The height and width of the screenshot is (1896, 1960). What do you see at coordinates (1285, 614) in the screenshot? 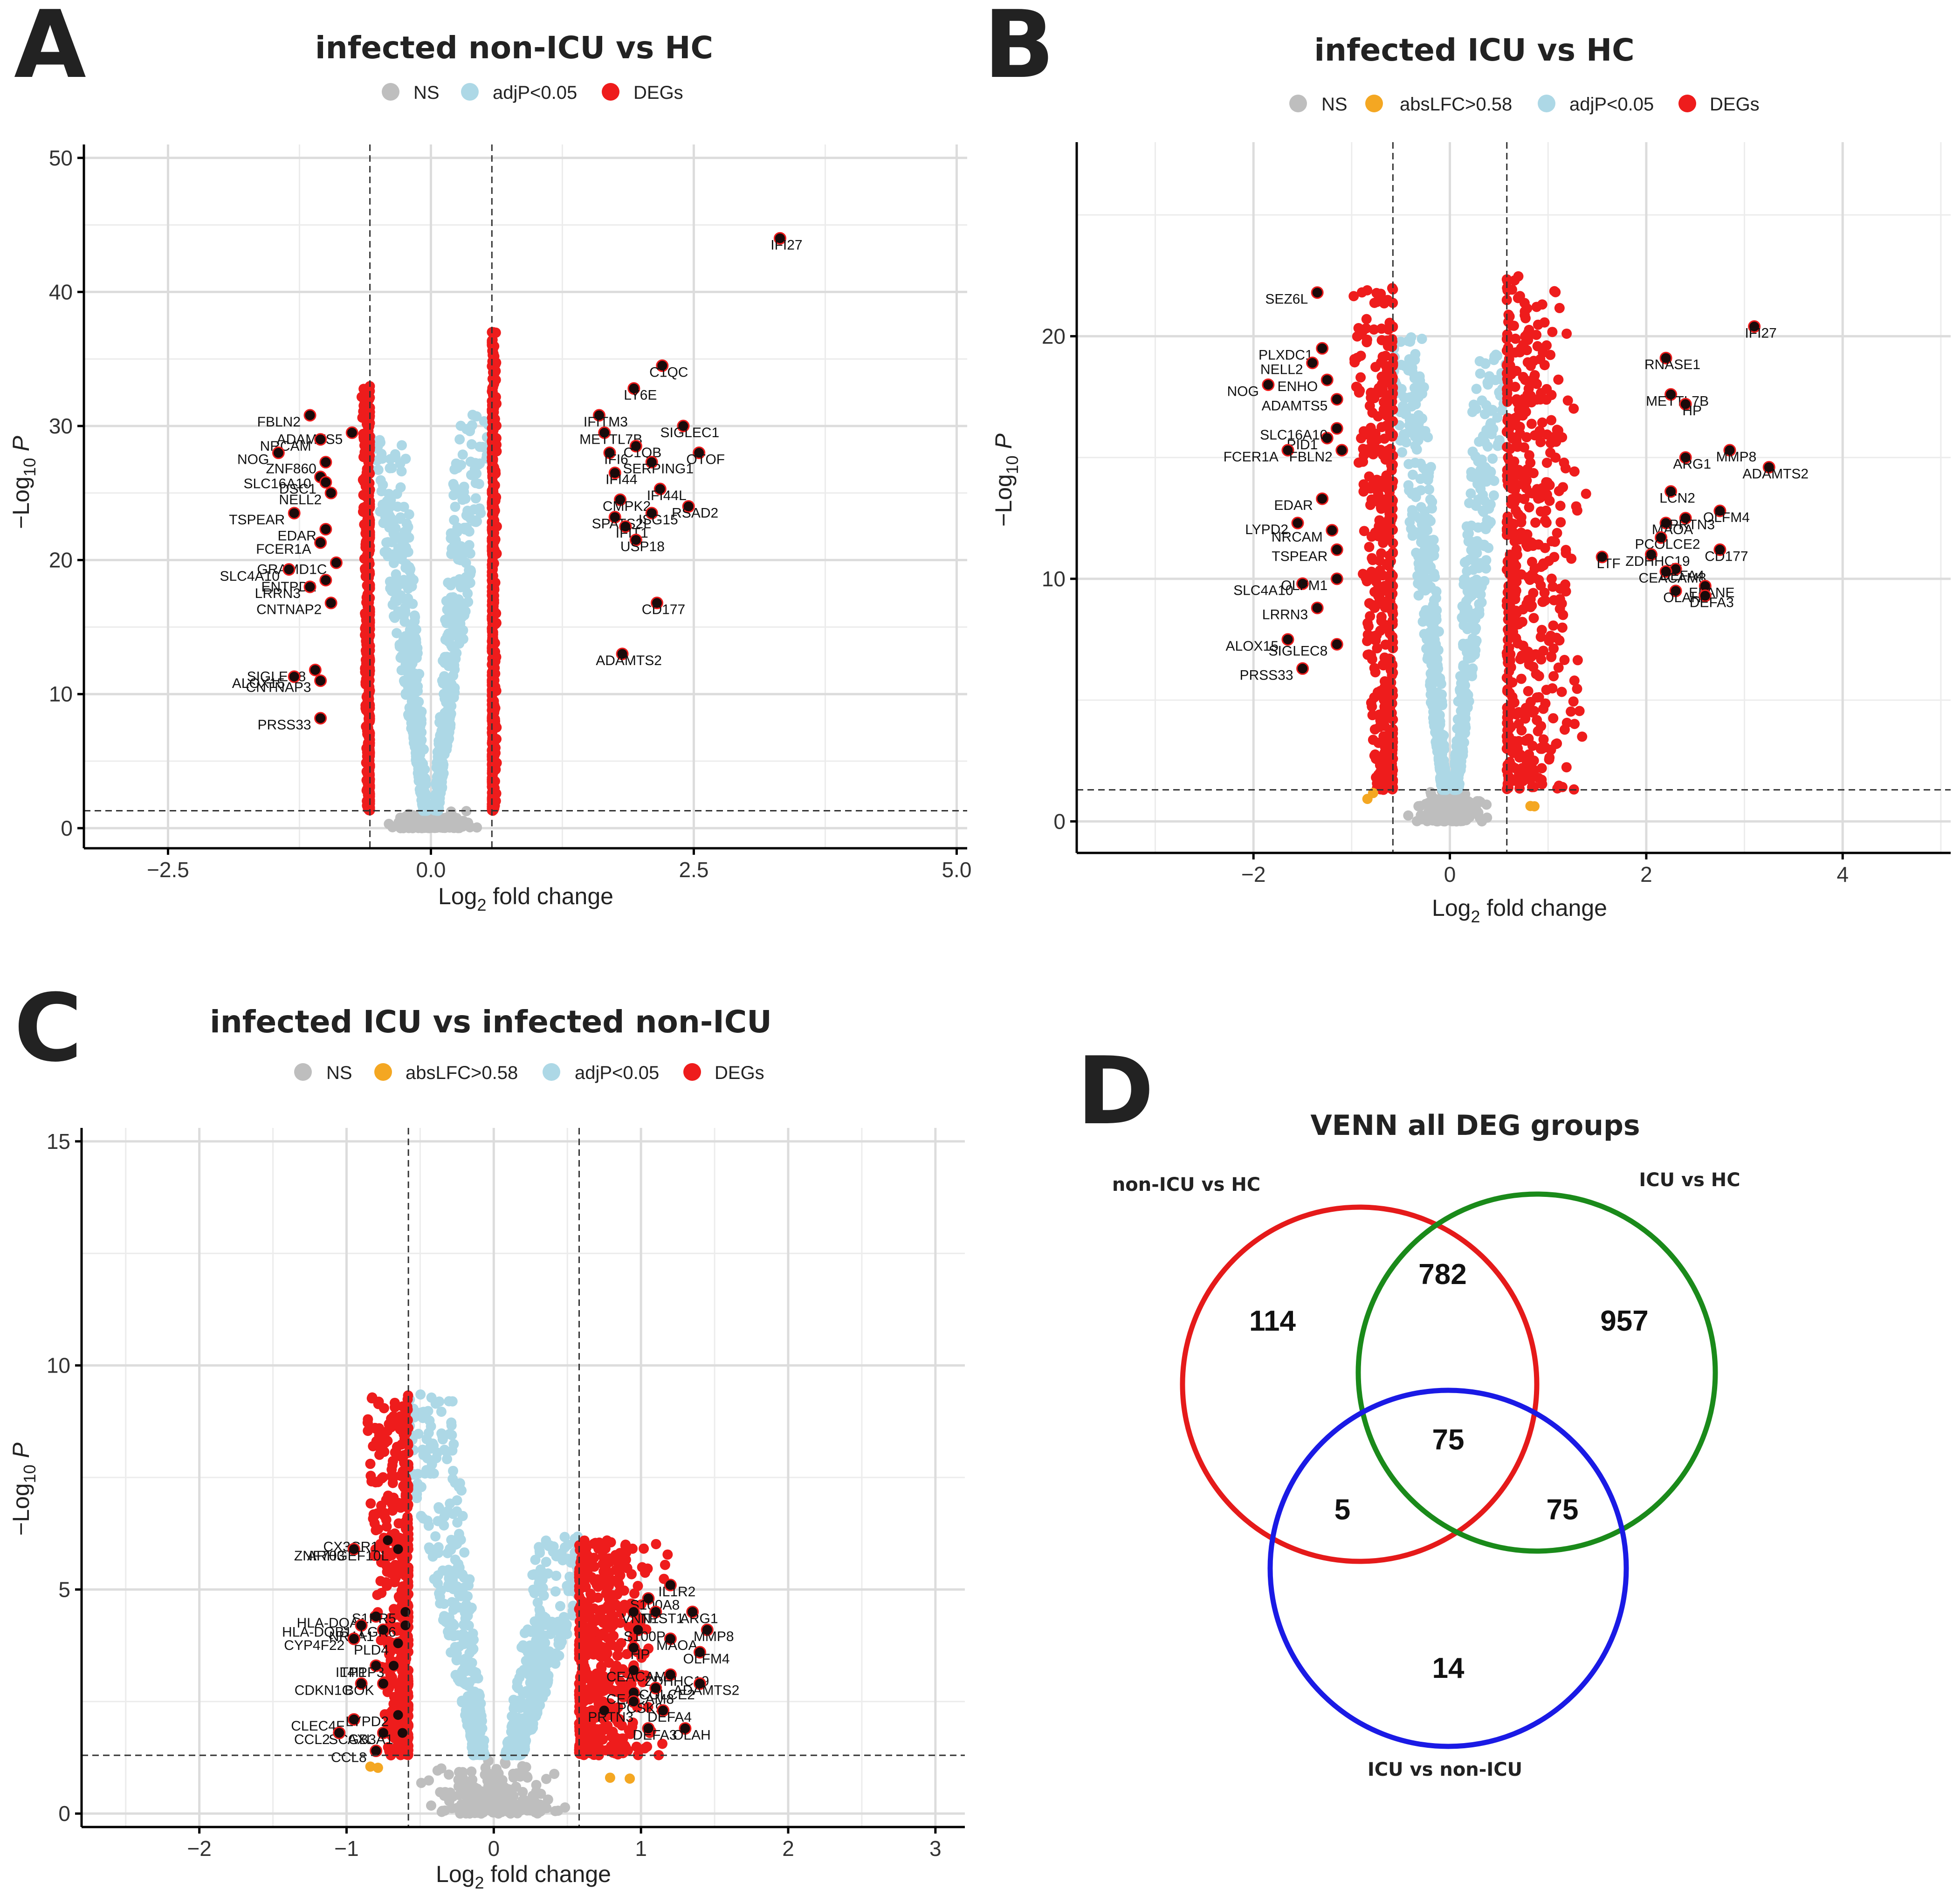
I see `gene-label: LRRN3` at bounding box center [1285, 614].